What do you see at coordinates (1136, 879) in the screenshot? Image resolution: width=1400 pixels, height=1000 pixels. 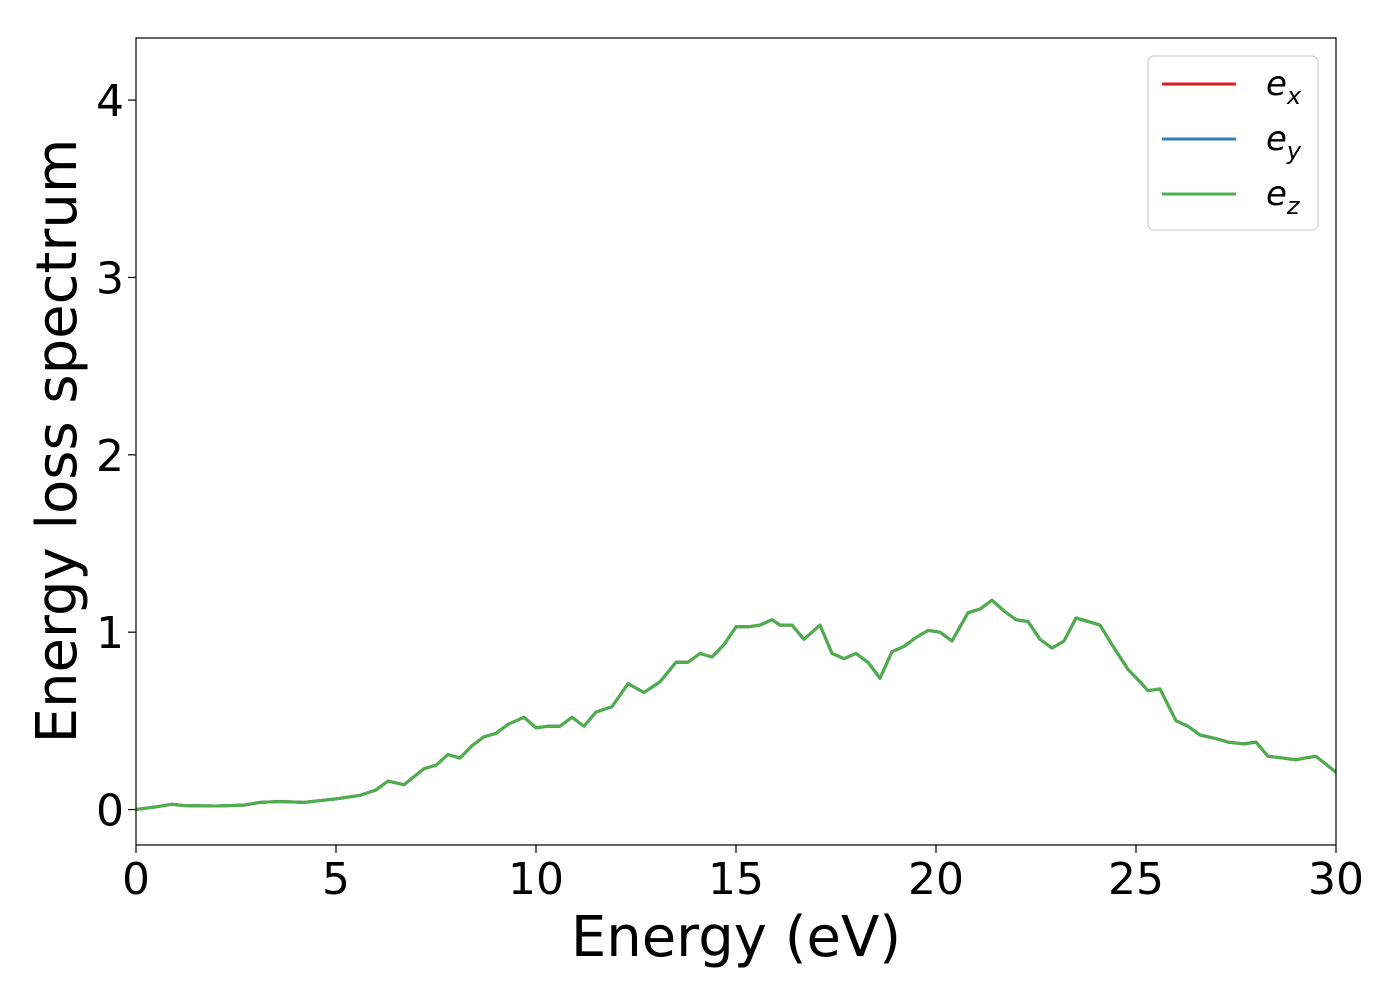 I see `x-tick-label: 25` at bounding box center [1136, 879].